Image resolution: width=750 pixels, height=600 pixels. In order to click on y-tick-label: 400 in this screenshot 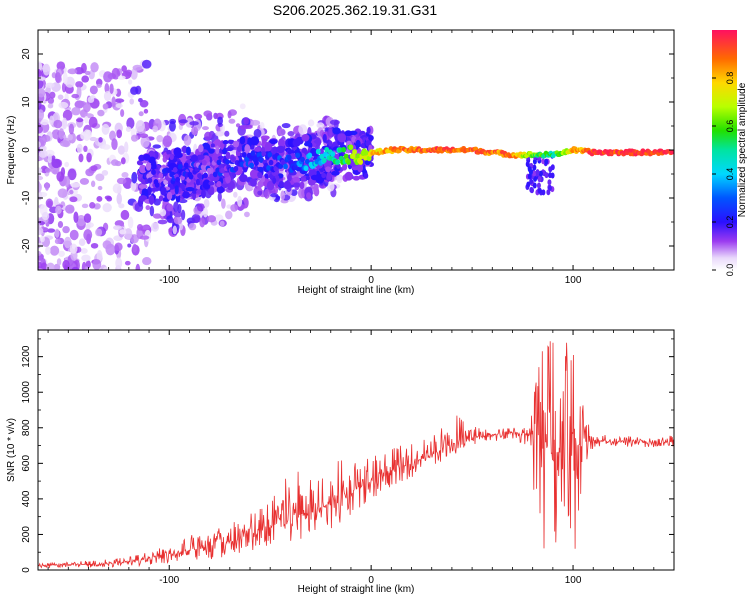, I will do `click(26, 498)`.